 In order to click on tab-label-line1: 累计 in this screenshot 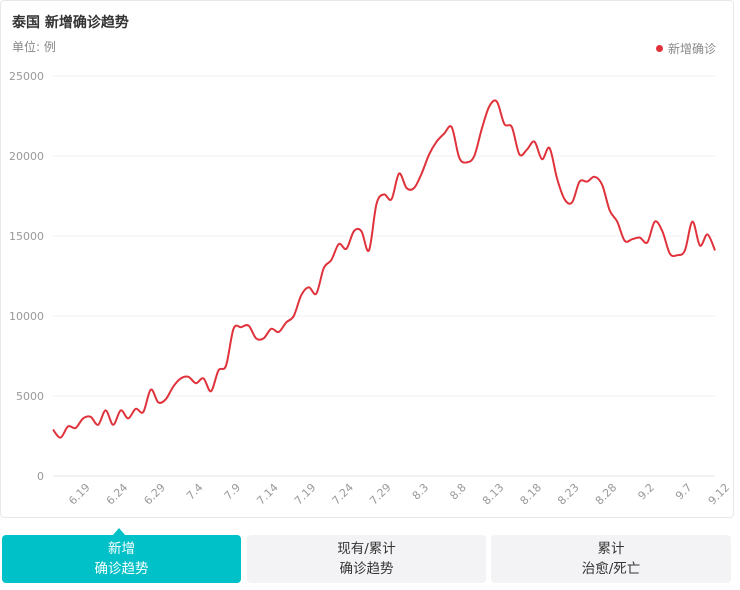, I will do `click(611, 549)`.